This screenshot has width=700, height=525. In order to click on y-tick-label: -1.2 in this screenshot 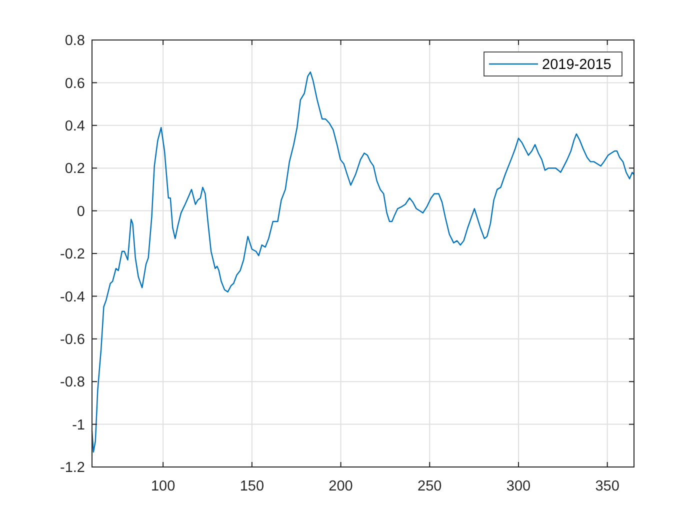, I will do `click(72, 468)`.